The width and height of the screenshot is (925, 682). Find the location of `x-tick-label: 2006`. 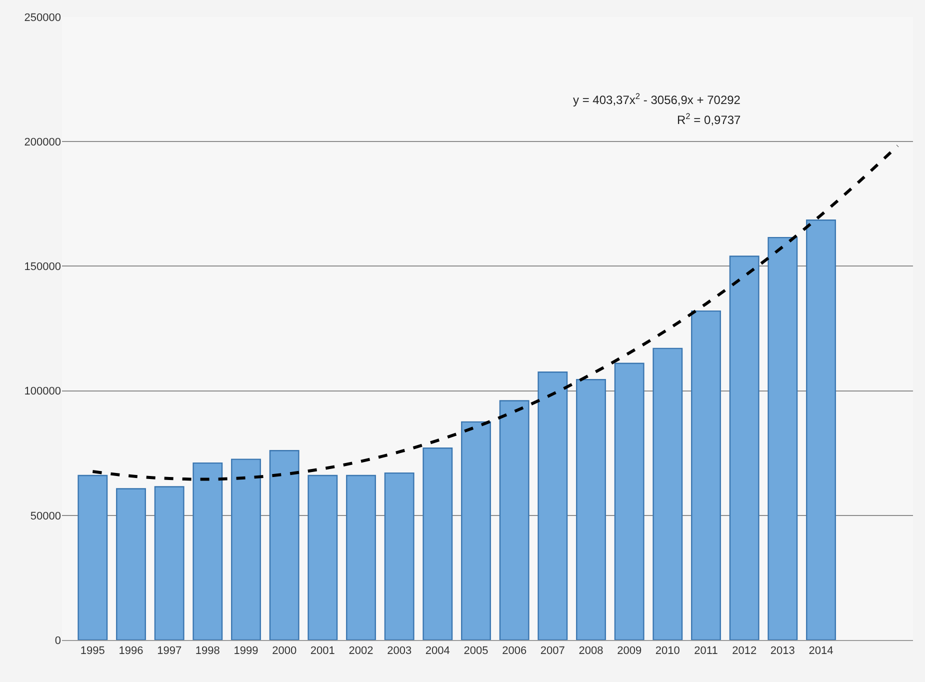

x-tick-label: 2006 is located at coordinates (514, 651).